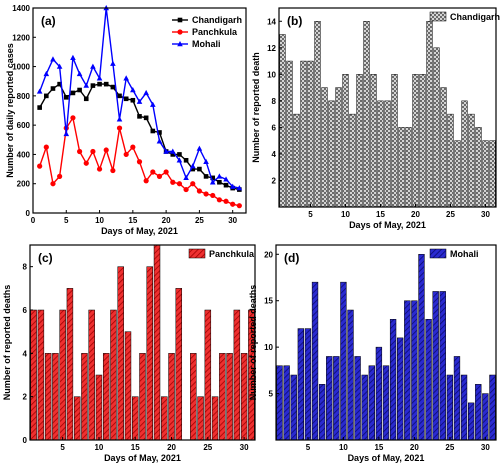 This screenshot has width=502, height=473. Describe the element at coordinates (48, 21) in the screenshot. I see `panel-label: (a)` at that location.